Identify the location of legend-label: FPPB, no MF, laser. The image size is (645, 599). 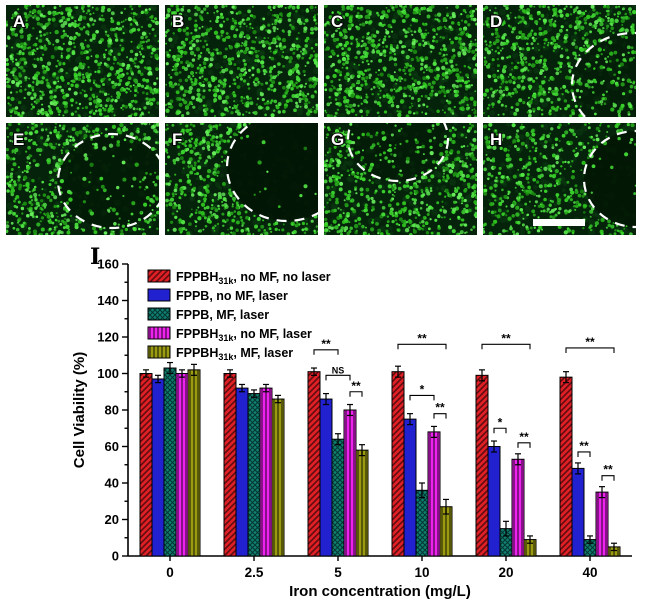
(232, 296).